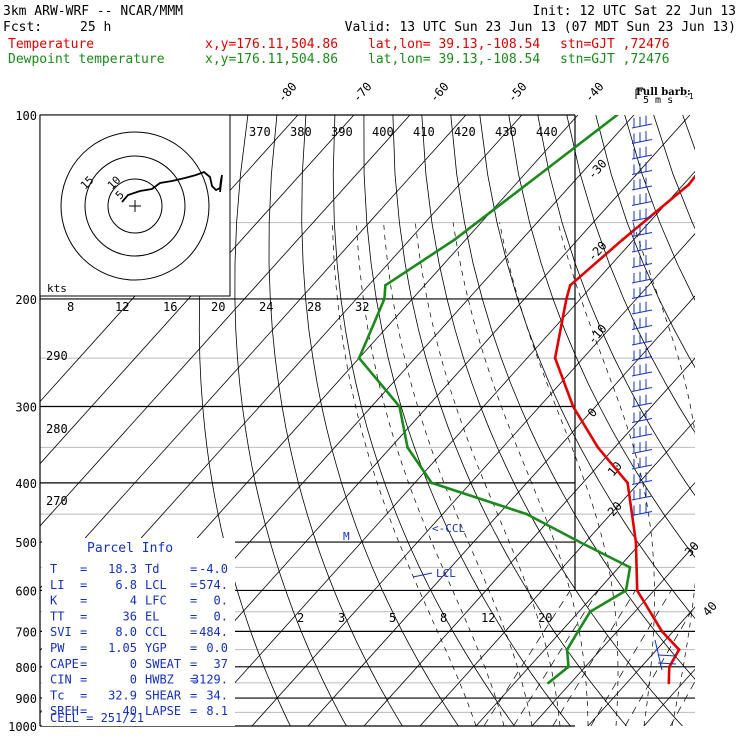  Describe the element at coordinates (266, 307) in the screenshot. I see `speed-tick-label: 24` at that location.